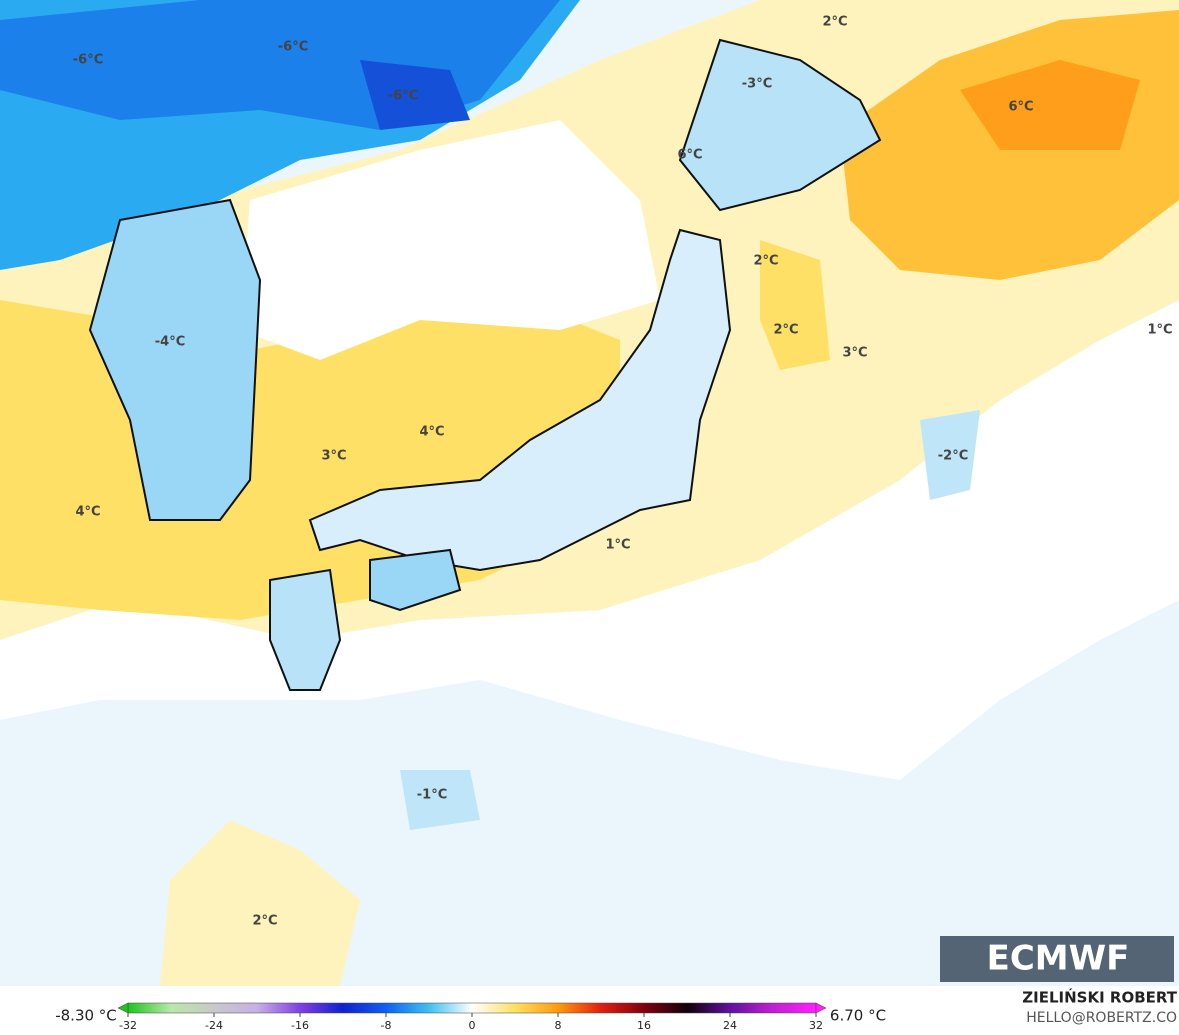  I want to click on credit-site: HELLO@ROBERTZ.CO, so click(1101, 1018).